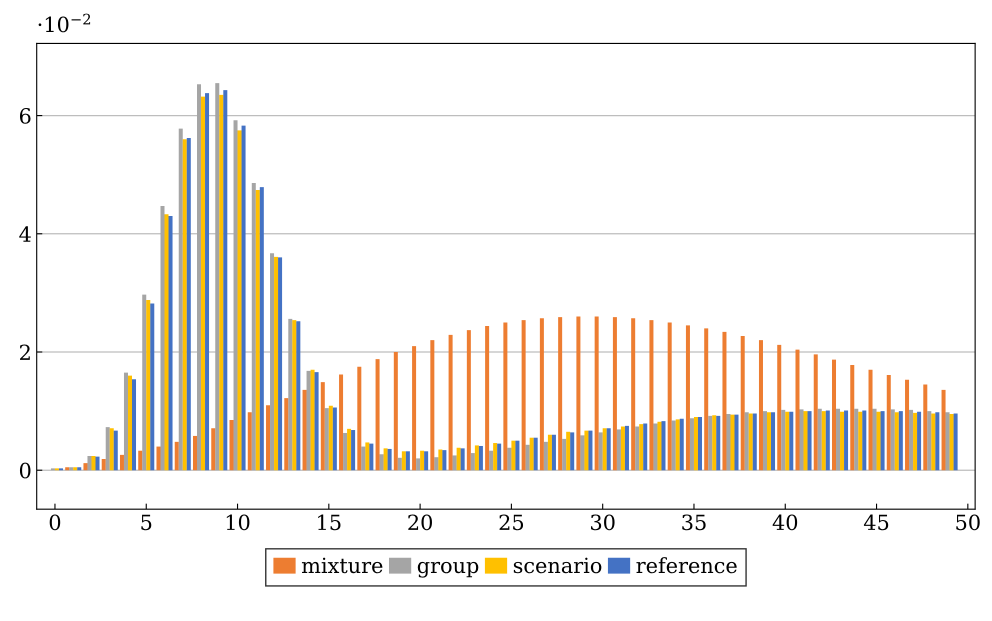  What do you see at coordinates (603, 522) in the screenshot?
I see `x-tick-label: 30` at bounding box center [603, 522].